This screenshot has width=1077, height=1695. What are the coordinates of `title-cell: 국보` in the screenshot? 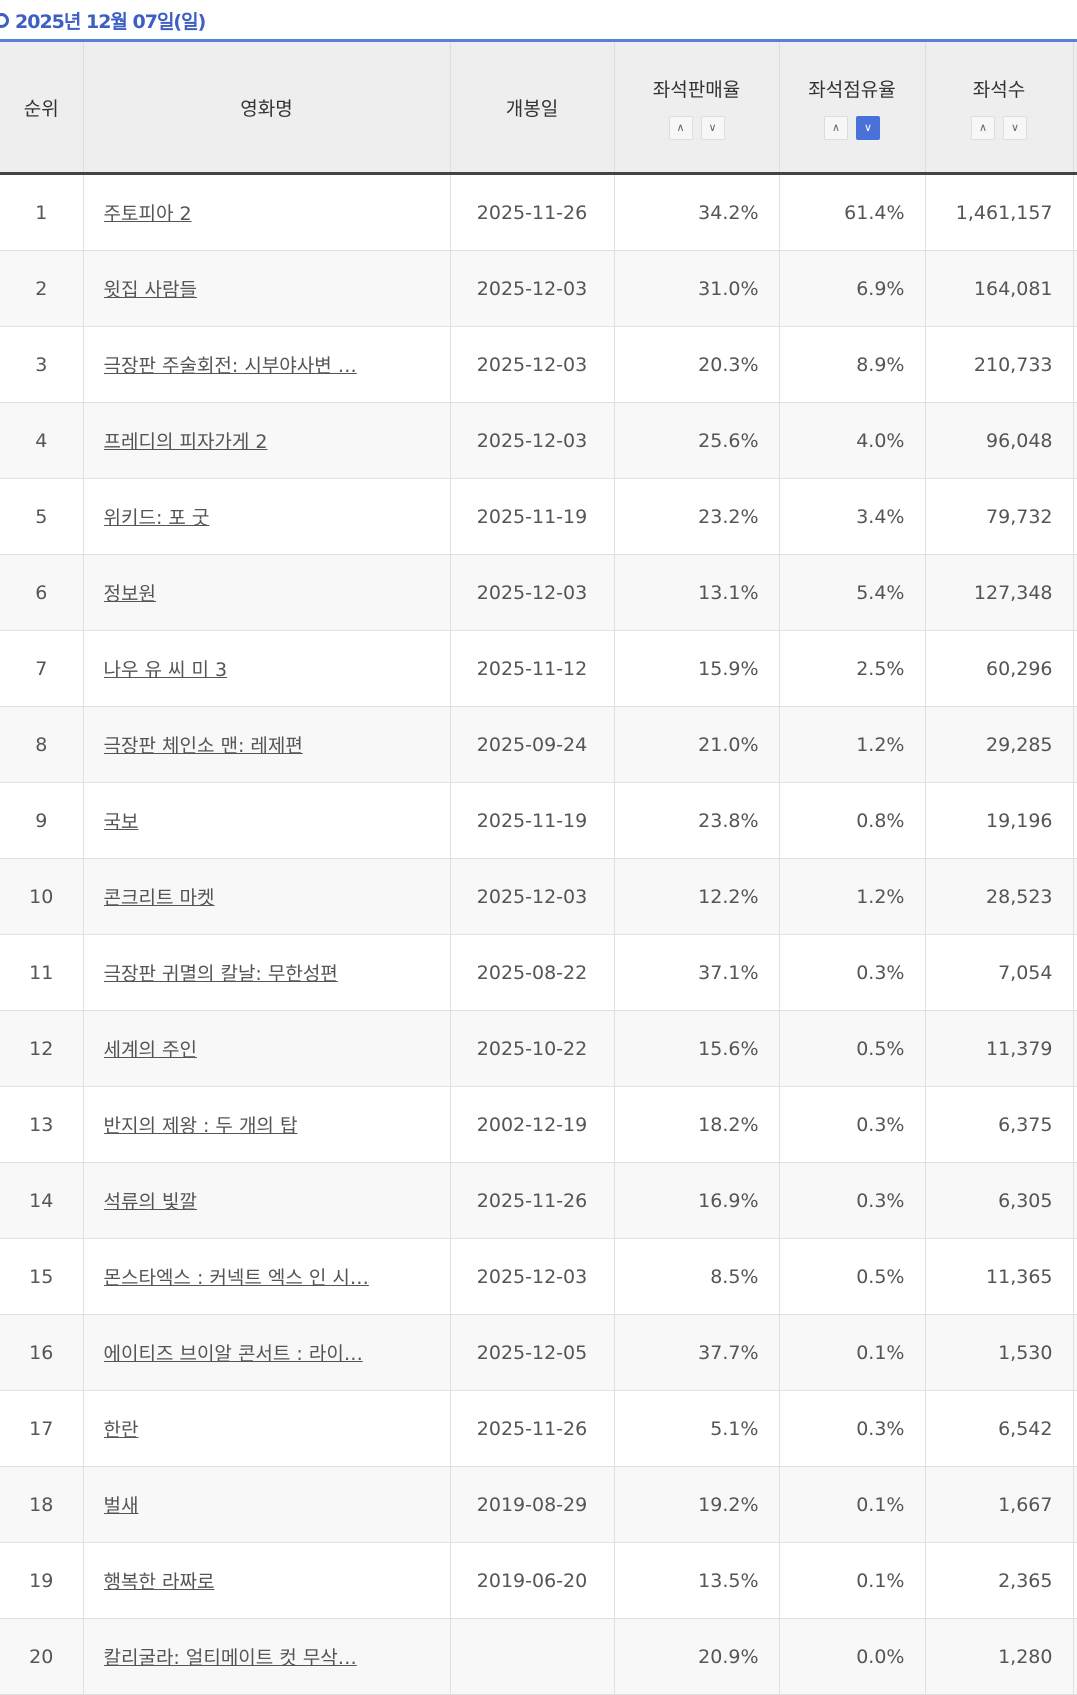 It's located at (267, 820).